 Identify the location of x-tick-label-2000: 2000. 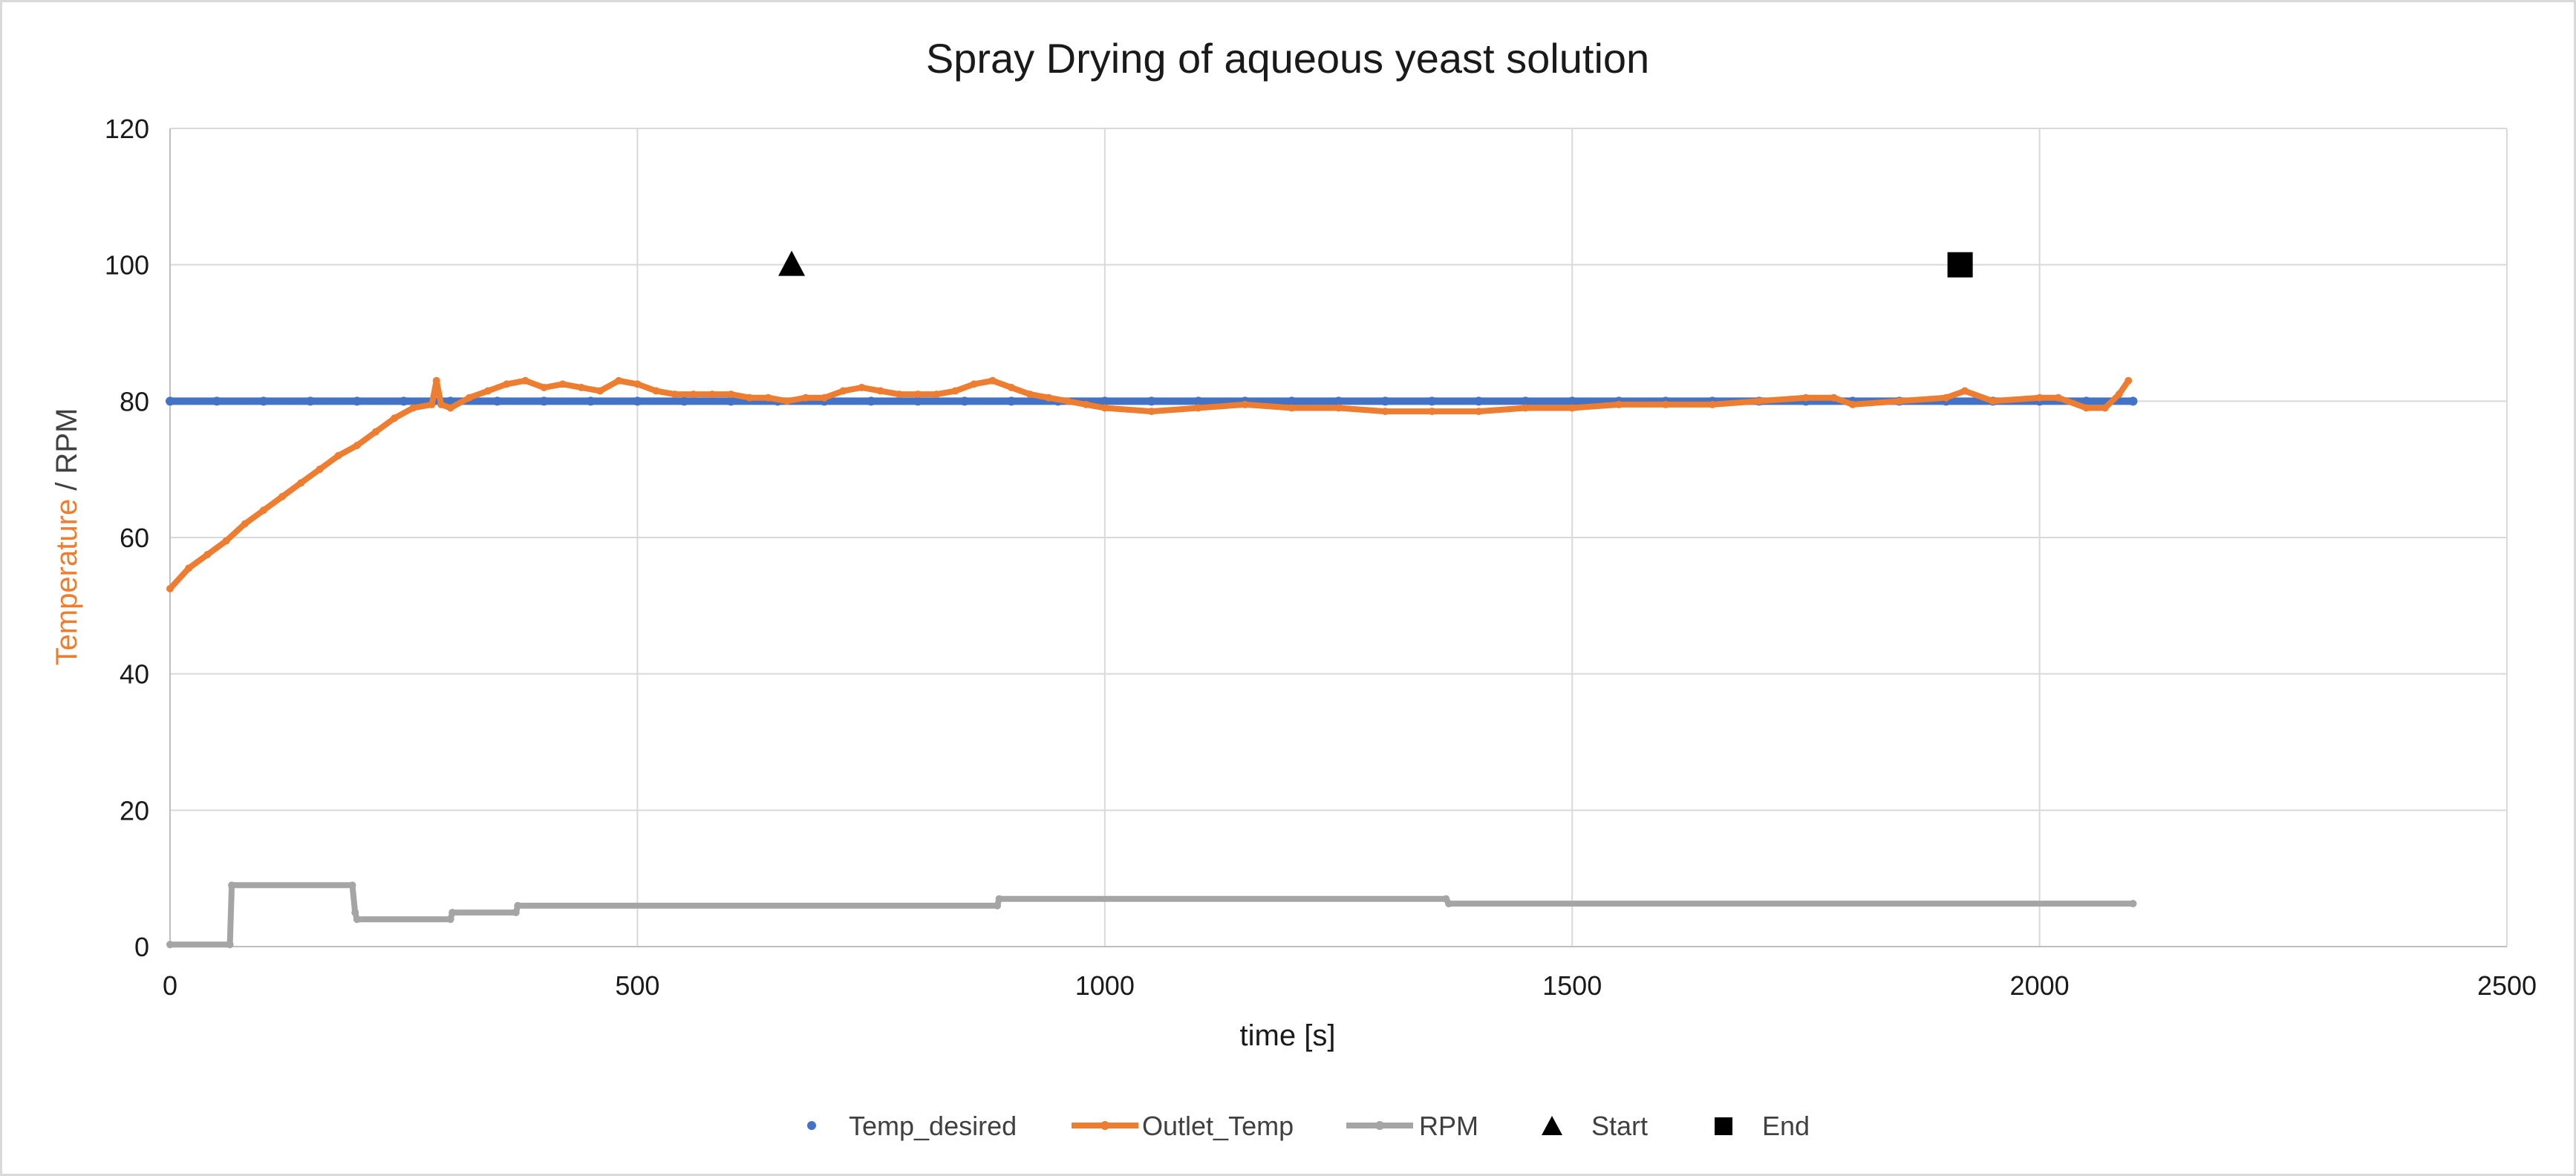
(2040, 985).